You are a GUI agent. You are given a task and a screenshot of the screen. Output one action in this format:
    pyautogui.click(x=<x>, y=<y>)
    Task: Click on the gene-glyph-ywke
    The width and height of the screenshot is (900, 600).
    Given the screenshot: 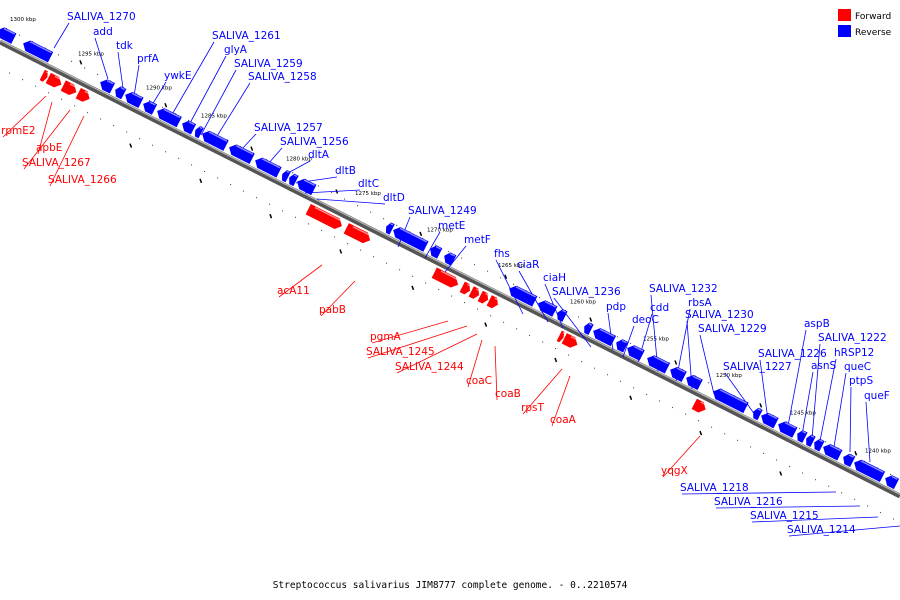 What is the action you would take?
    pyautogui.click(x=149, y=107)
    